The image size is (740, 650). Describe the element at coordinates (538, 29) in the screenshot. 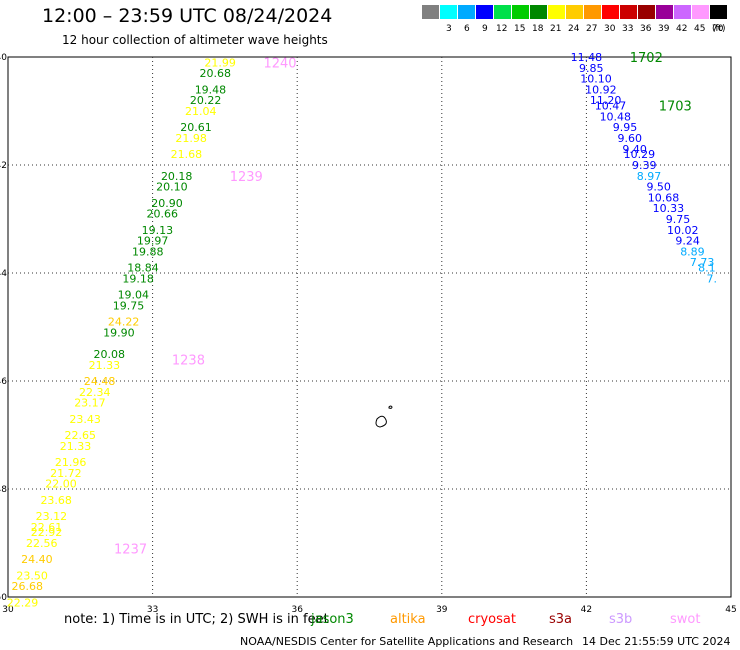

I see `legend-label: 18` at that location.